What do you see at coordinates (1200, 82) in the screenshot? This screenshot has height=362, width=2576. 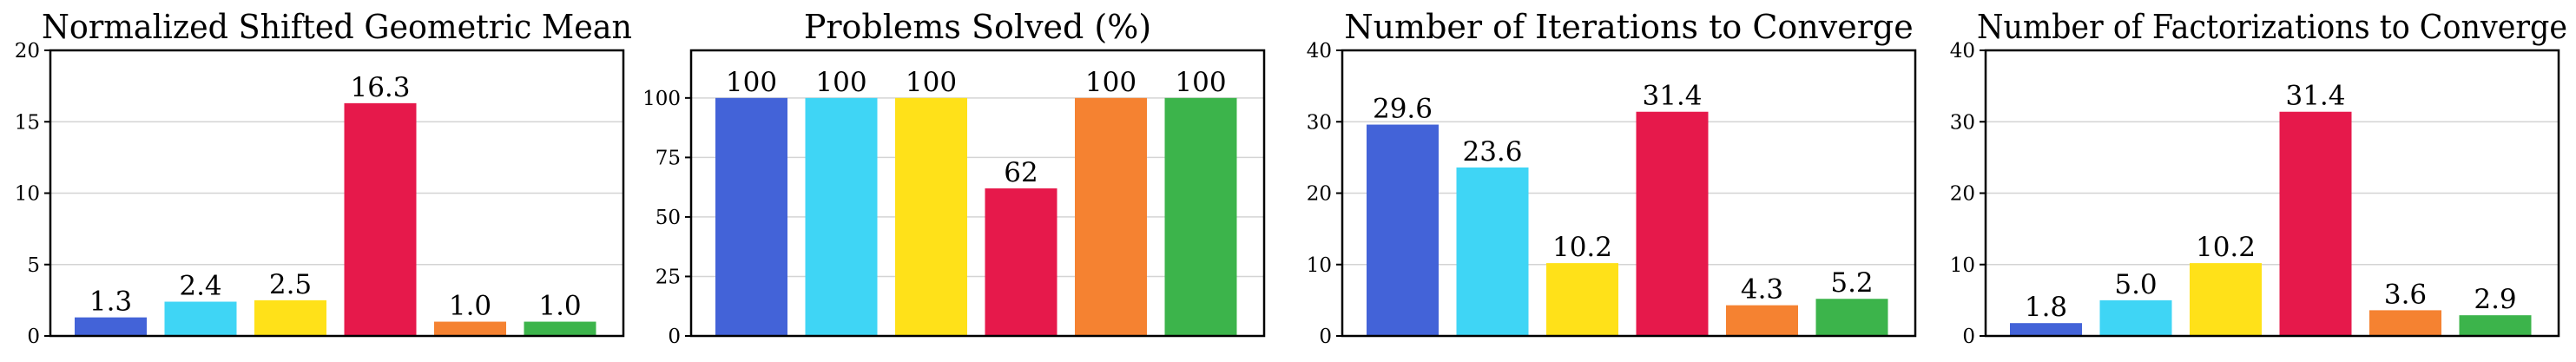 I see `data-label-6: 100` at bounding box center [1200, 82].